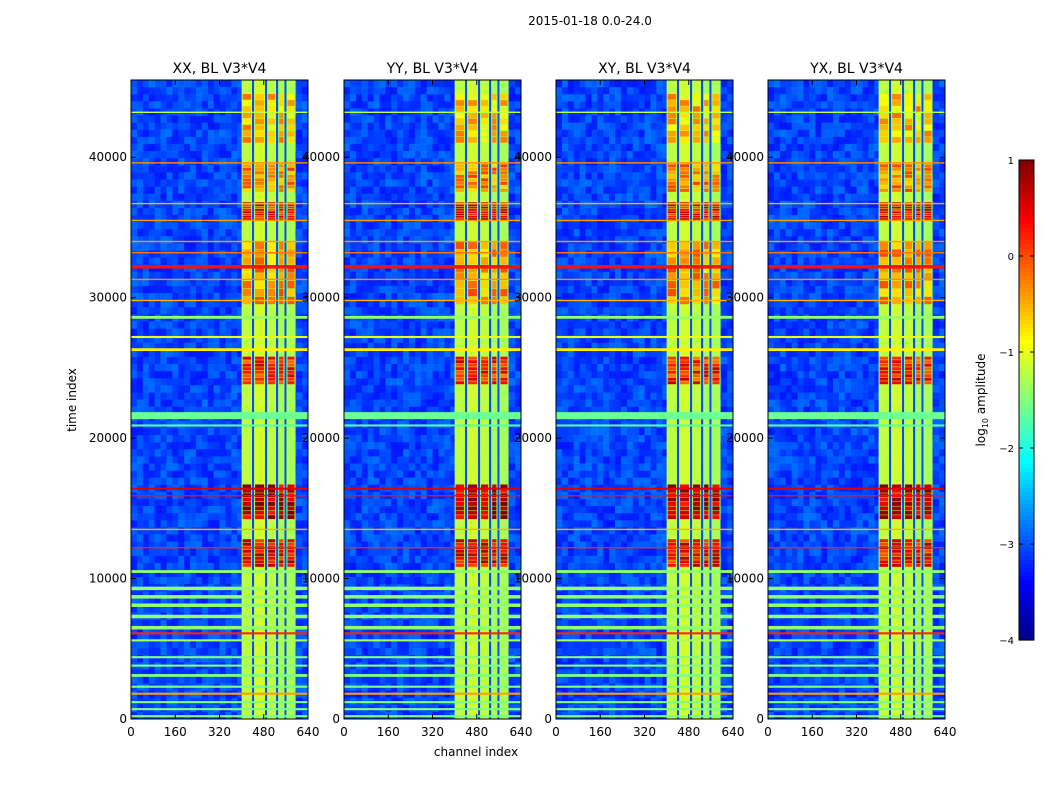 The height and width of the screenshot is (800, 1050). What do you see at coordinates (108, 298) in the screenshot?
I see `y-tick-label: 30000` at bounding box center [108, 298].